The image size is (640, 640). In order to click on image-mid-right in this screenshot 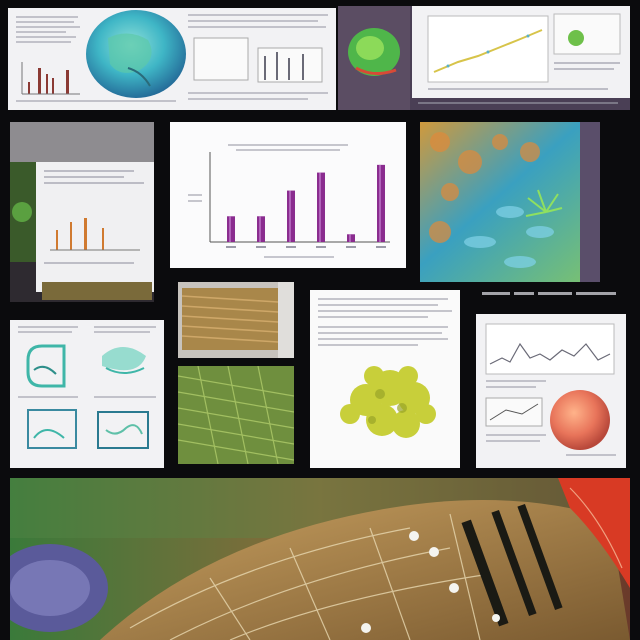, I will do `click(510, 202)`.